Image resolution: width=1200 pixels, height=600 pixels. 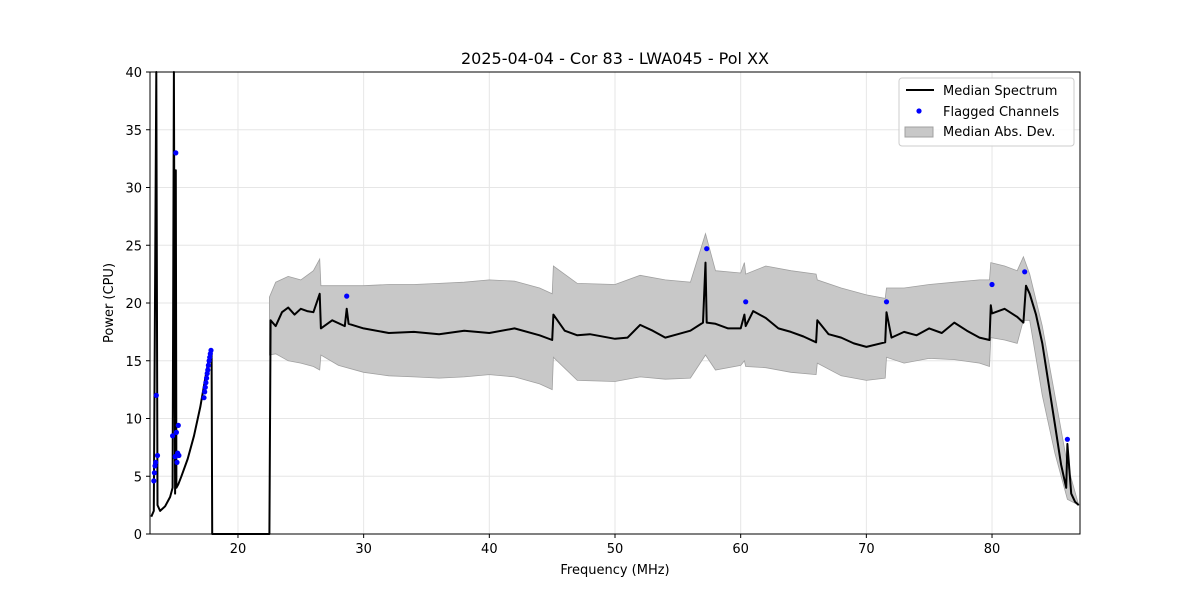 What do you see at coordinates (133, 246) in the screenshot?
I see `y-tick-label: 25` at bounding box center [133, 246].